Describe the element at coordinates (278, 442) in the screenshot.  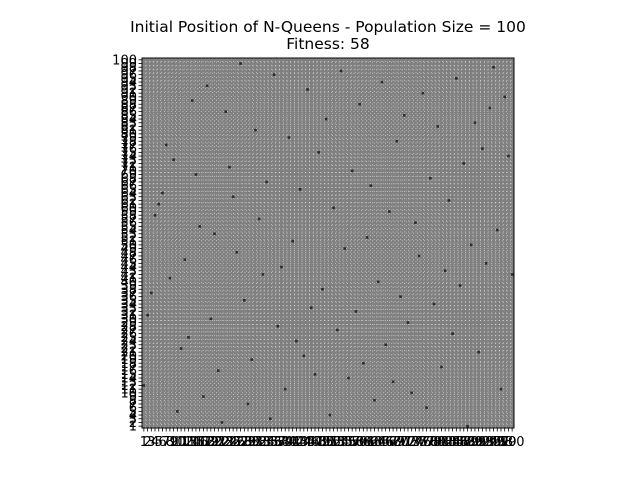
I see `x-tick-label: 37` at that location.